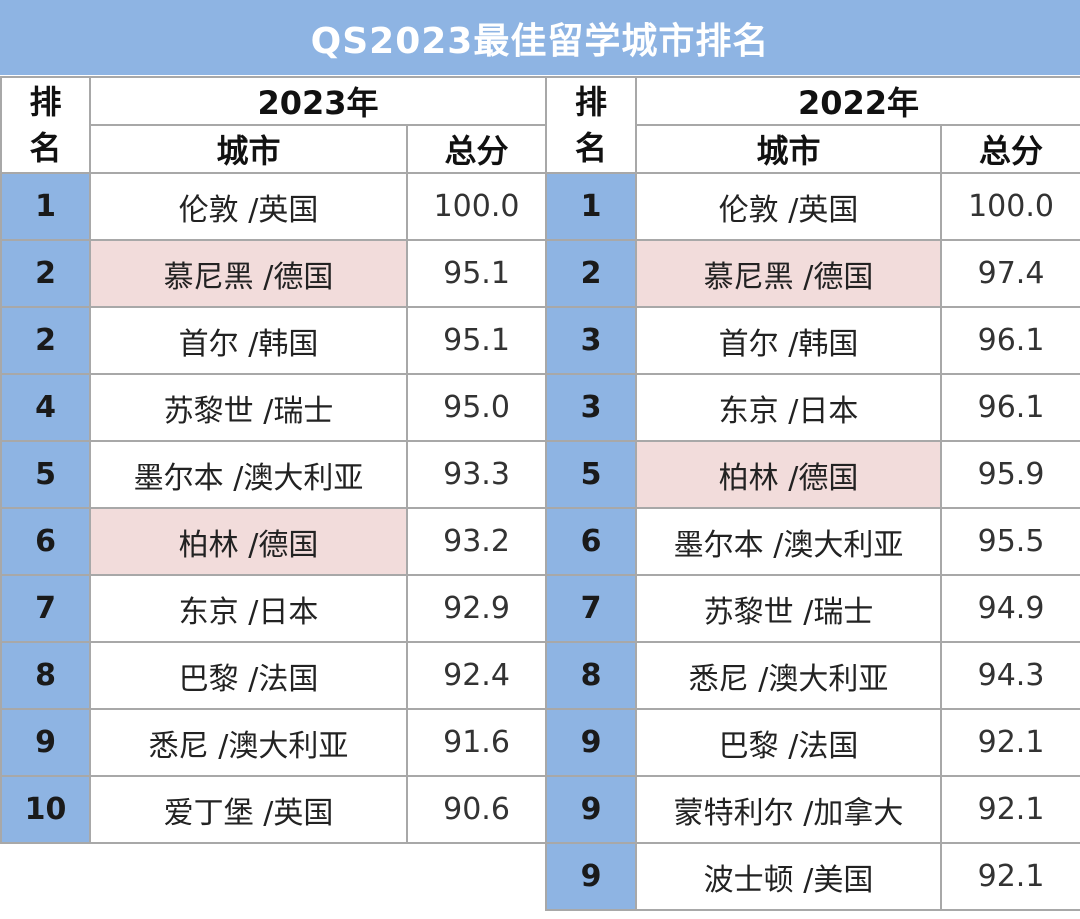  Describe the element at coordinates (1009, 541) in the screenshot. I see `score-cell: 95.5` at that location.